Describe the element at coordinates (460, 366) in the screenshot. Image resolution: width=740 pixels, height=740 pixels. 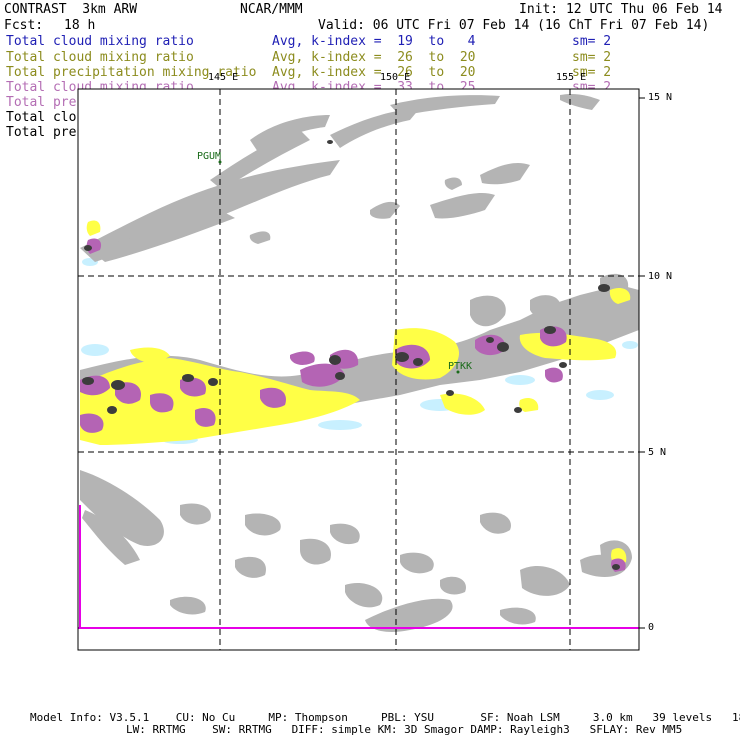
I see `station-label-ptkk: PTKK` at that location.